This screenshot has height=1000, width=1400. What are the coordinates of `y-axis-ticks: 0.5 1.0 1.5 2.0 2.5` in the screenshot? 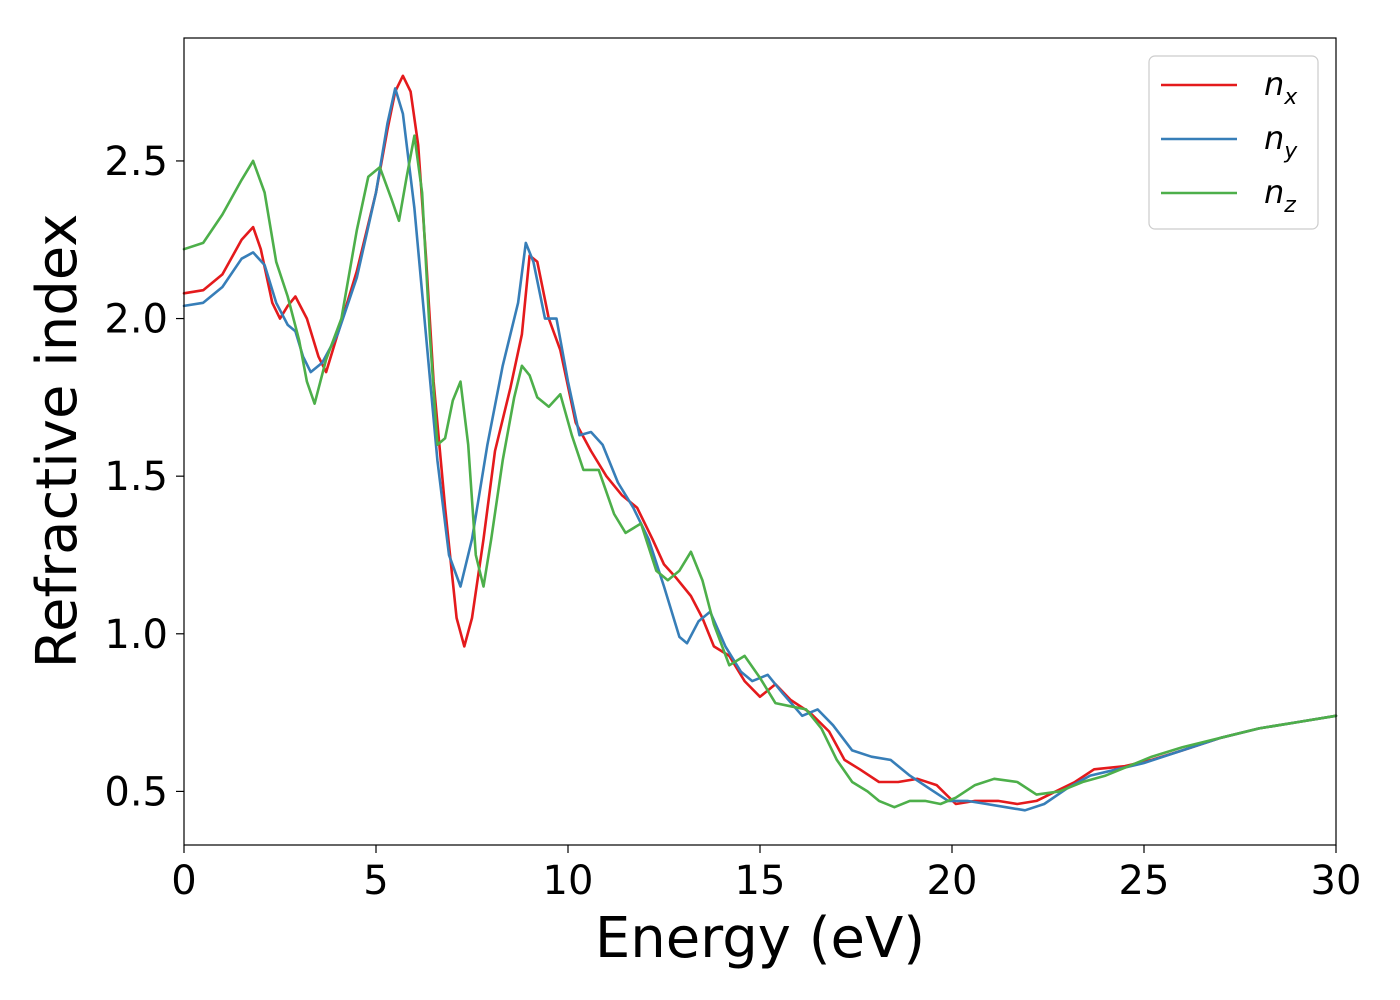 It's located at (144, 477).